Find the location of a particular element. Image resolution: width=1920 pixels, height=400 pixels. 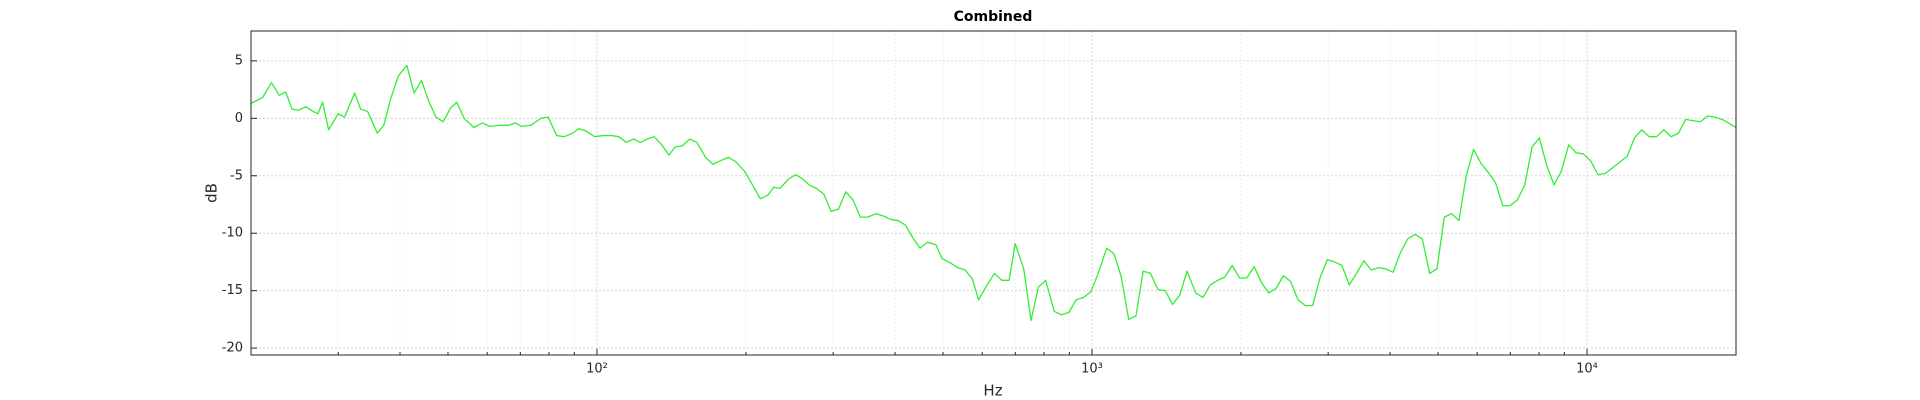

x-tick-label: 10³ is located at coordinates (1092, 369).